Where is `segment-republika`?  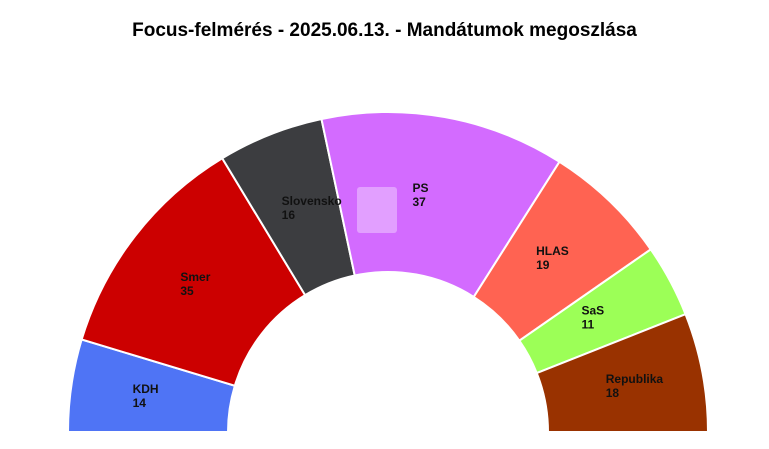 segment-republika is located at coordinates (622, 372).